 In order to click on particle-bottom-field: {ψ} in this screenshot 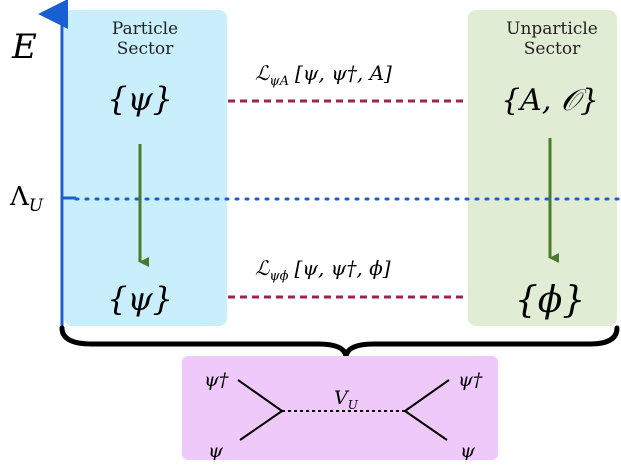, I will do `click(140, 299)`.